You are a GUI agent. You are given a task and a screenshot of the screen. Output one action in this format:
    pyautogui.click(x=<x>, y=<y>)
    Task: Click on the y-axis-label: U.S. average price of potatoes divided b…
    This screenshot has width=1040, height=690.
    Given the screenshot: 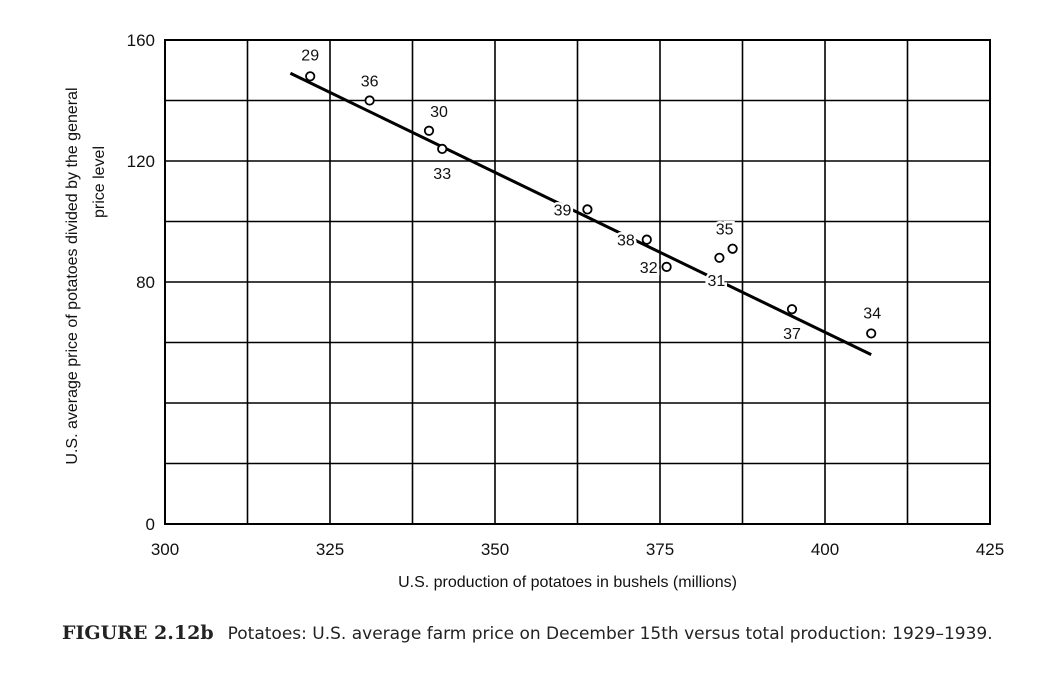 What is the action you would take?
    pyautogui.click(x=86, y=275)
    